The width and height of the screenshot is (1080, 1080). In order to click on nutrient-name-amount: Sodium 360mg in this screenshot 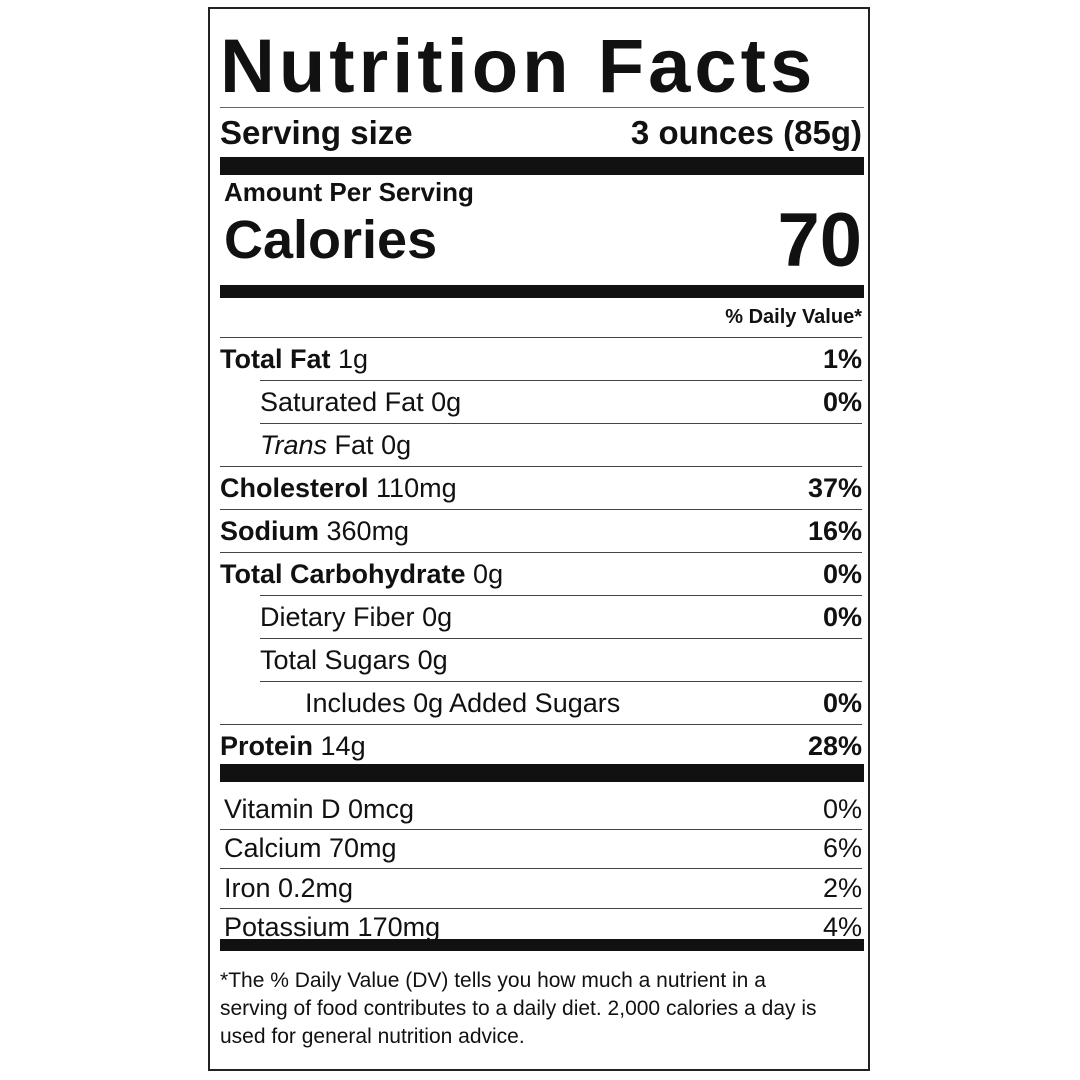, I will do `click(314, 531)`.